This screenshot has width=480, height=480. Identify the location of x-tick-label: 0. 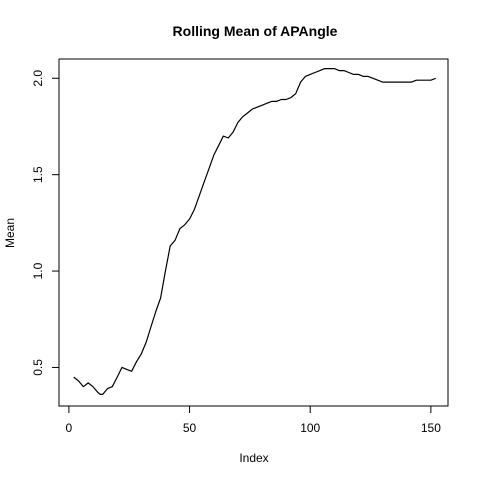
(69, 428).